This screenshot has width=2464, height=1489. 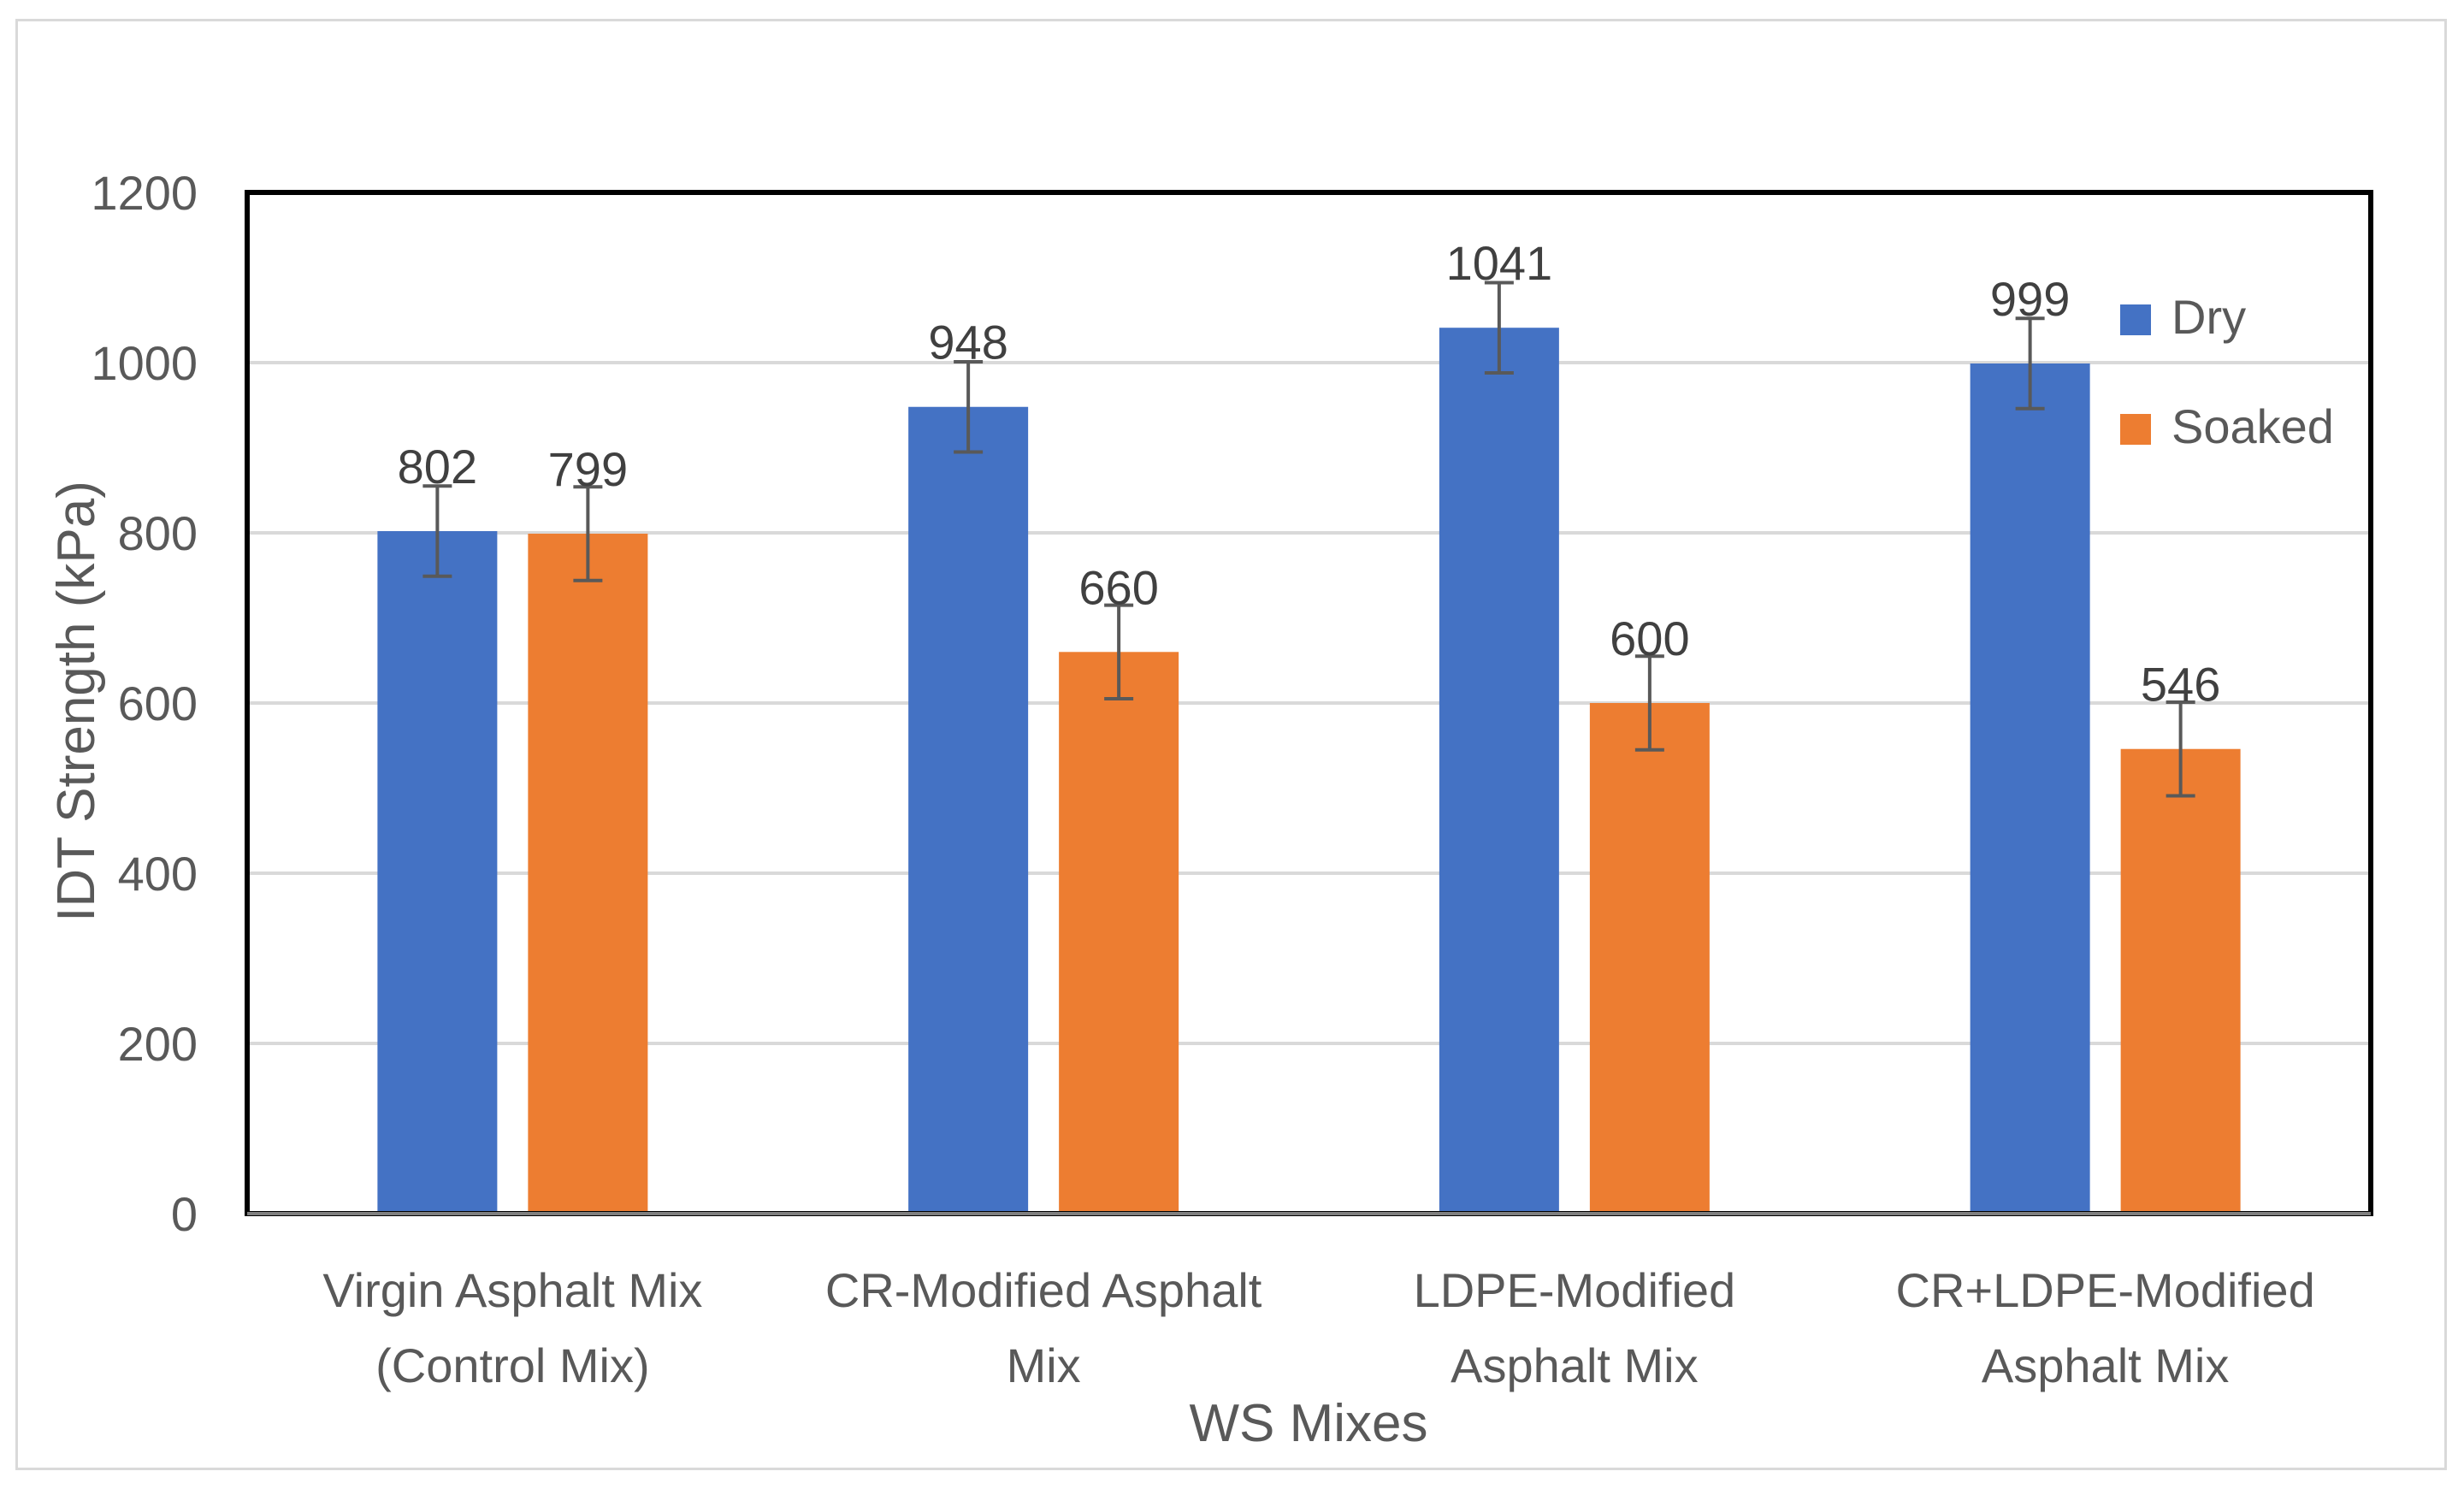 I want to click on x-tick-label-line: Virgin Asphalt Mix, so click(x=512, y=1290).